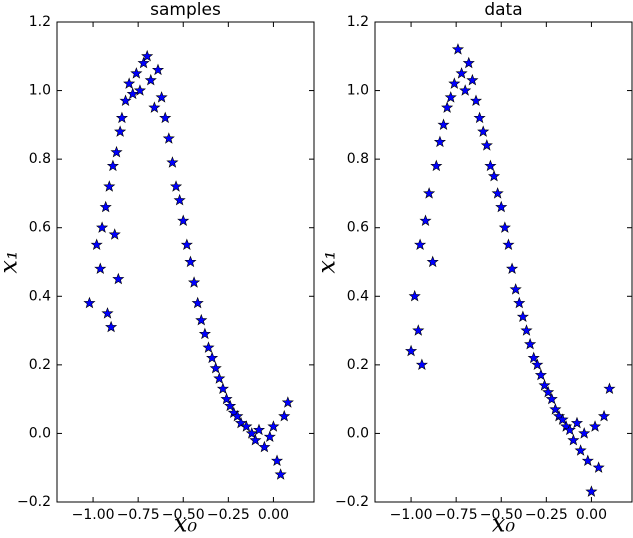 The width and height of the screenshot is (633, 538). I want to click on x-tick-label: −1.00, so click(411, 515).